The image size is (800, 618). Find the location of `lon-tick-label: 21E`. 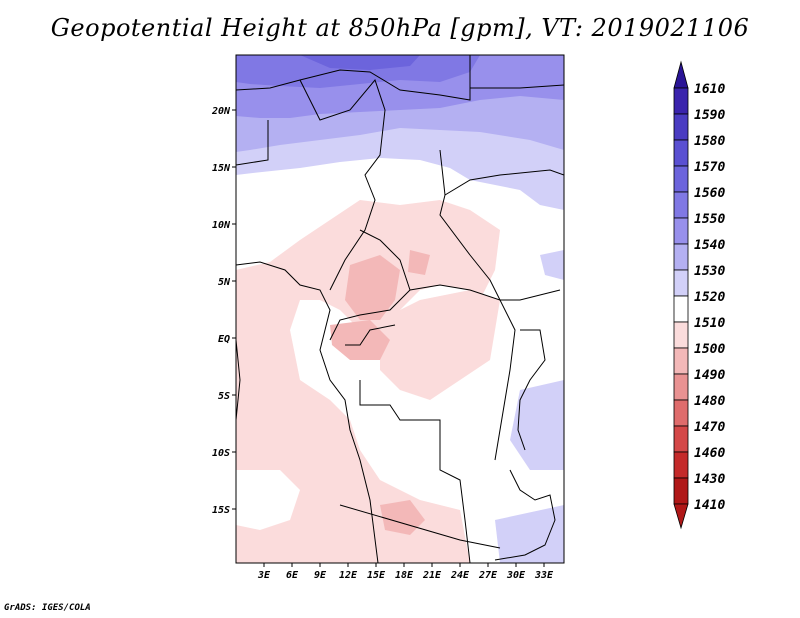

lon-tick-label: 21E is located at coordinates (432, 575).